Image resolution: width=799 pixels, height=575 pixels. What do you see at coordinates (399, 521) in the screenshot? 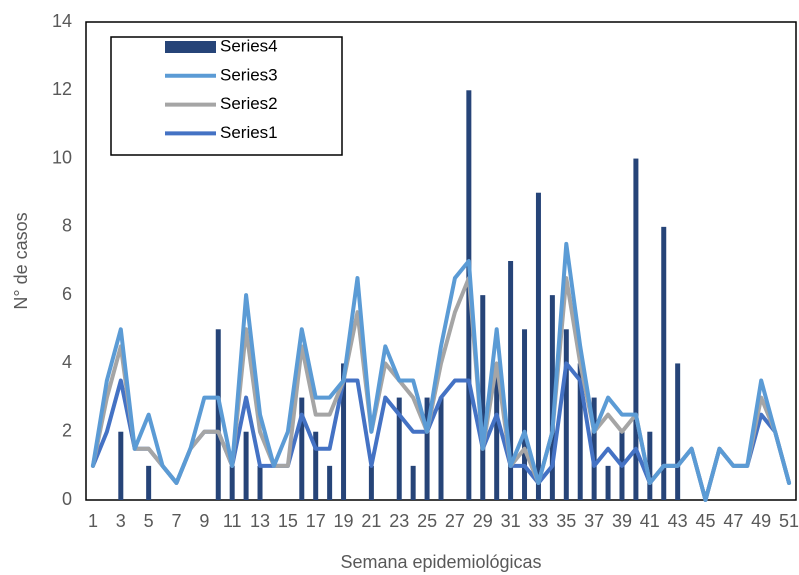
I see `x-tick-label: 23` at bounding box center [399, 521].